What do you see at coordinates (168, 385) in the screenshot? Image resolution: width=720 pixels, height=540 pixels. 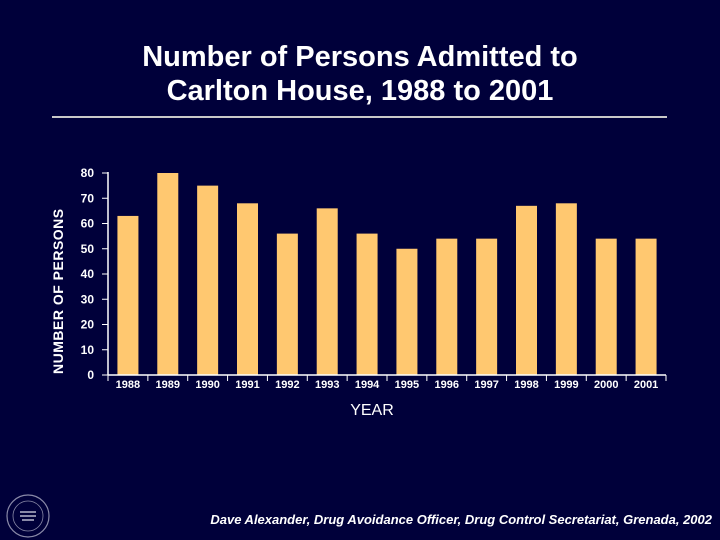 I see `x-tick-label: 1989` at bounding box center [168, 385].